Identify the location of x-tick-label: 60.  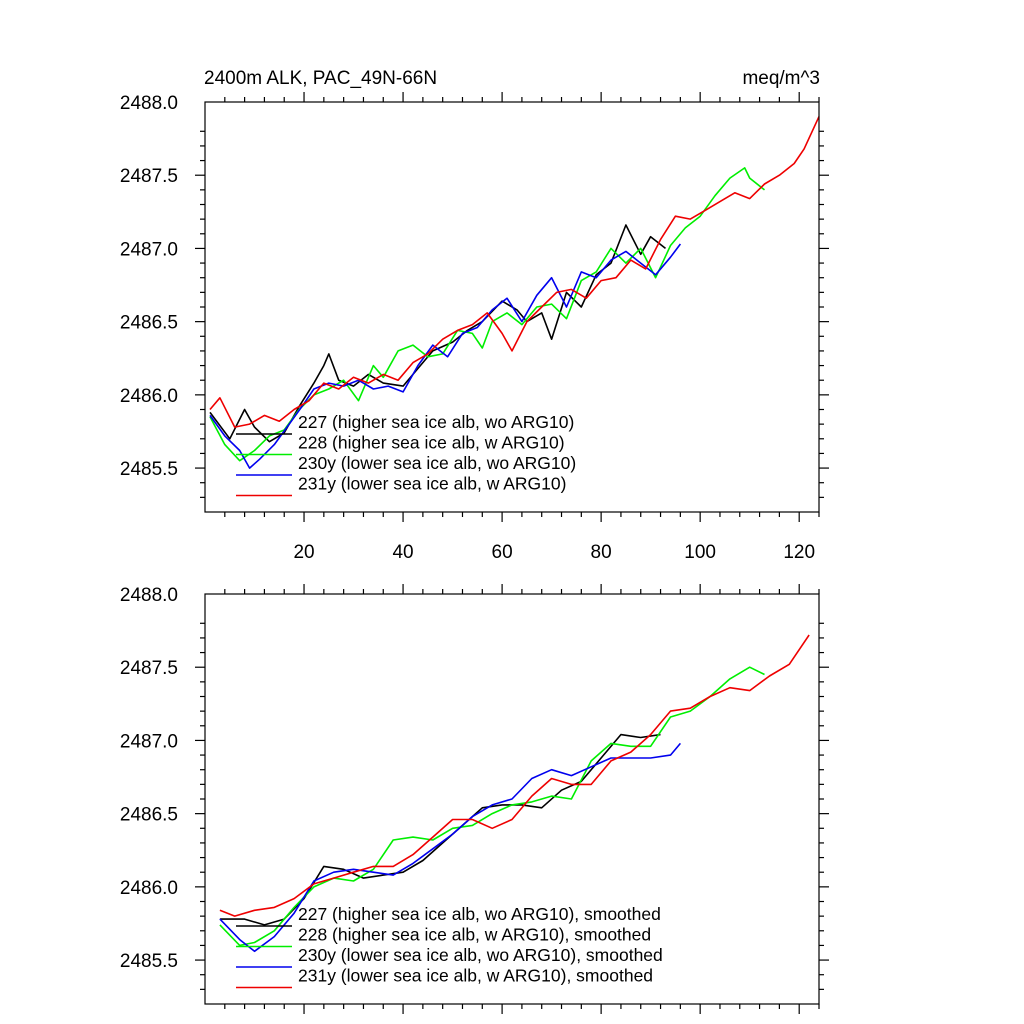
(502, 552).